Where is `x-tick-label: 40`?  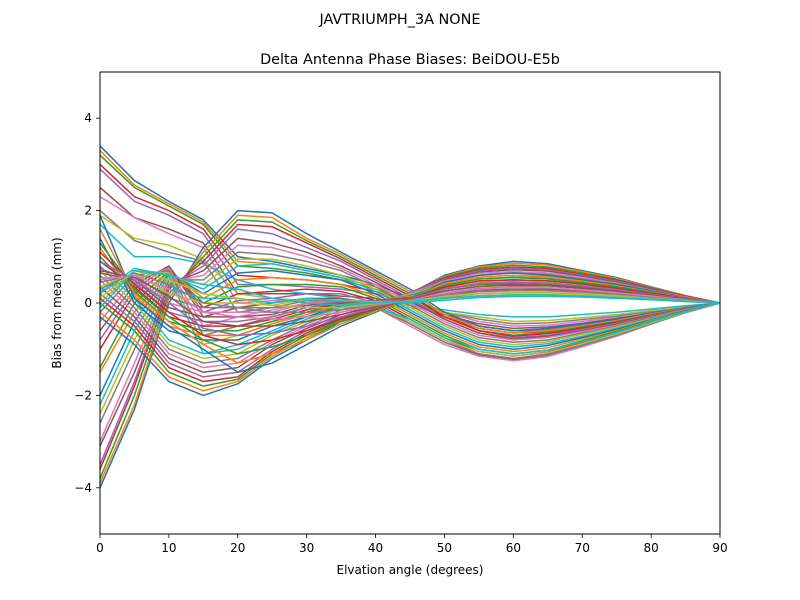
x-tick-label: 40 is located at coordinates (375, 548).